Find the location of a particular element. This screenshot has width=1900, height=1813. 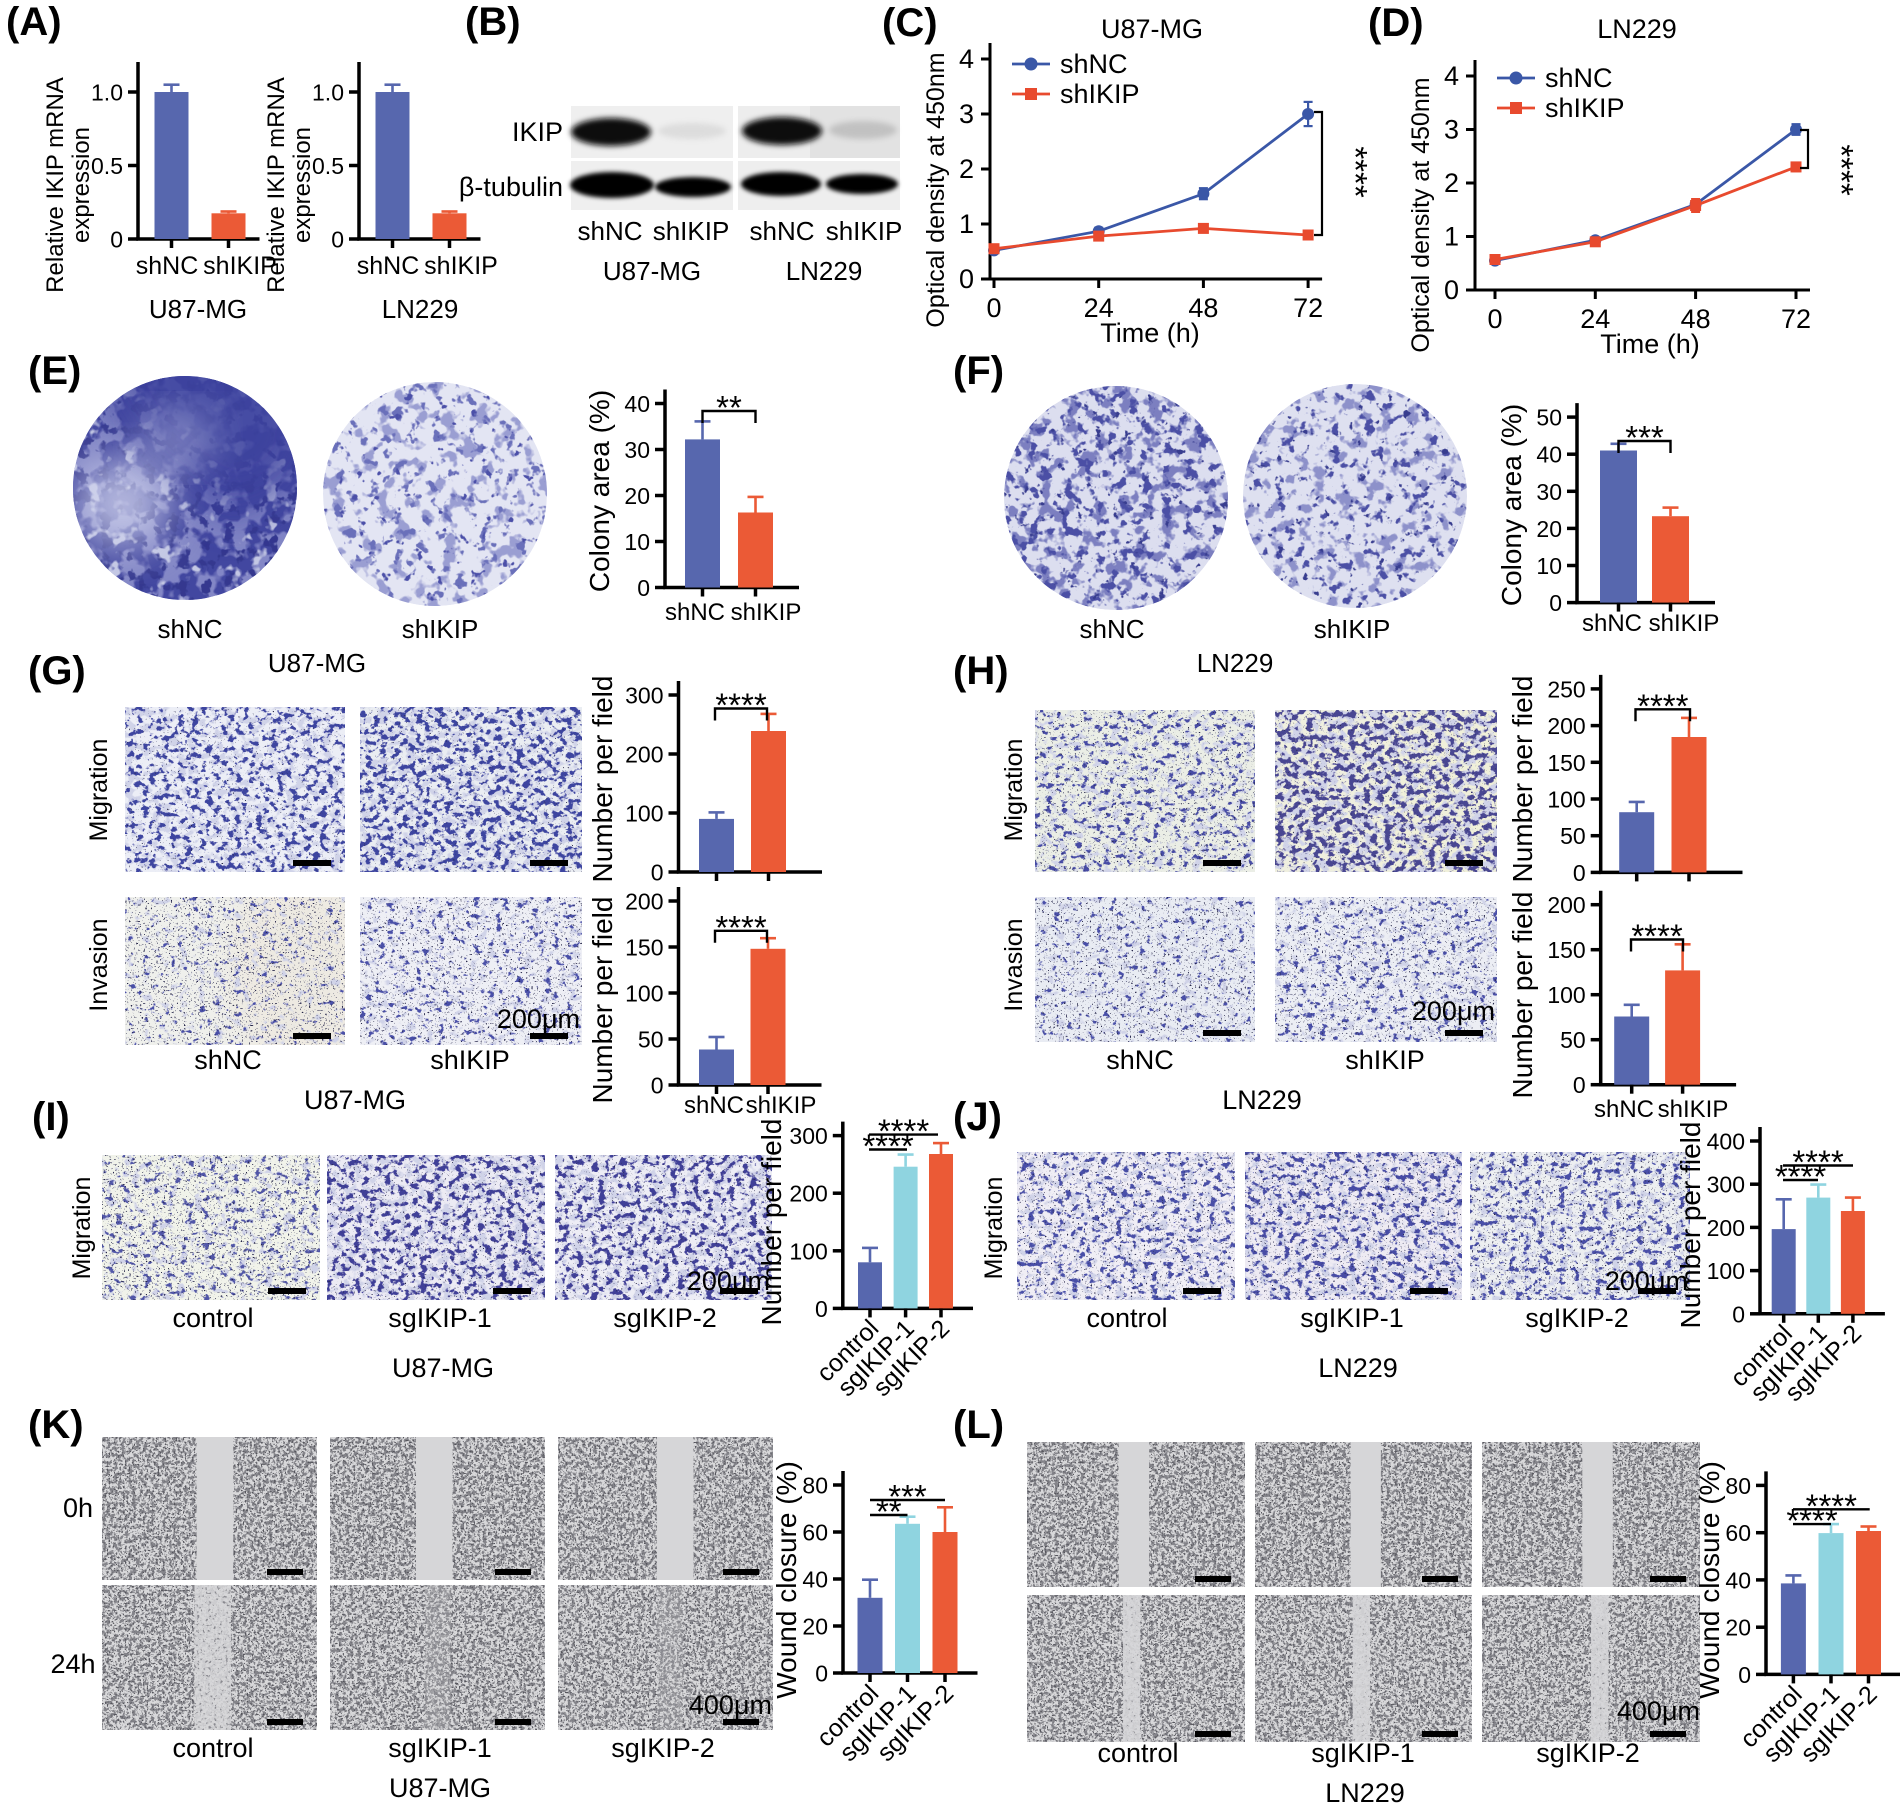

svg-text: Time (h) is located at coordinates (1650, 344).